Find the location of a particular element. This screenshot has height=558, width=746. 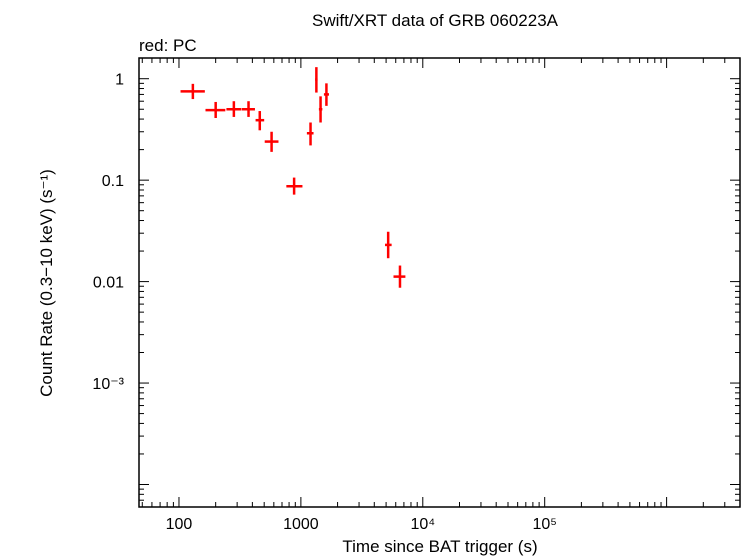

y-tick-label: 1 is located at coordinates (119, 80).